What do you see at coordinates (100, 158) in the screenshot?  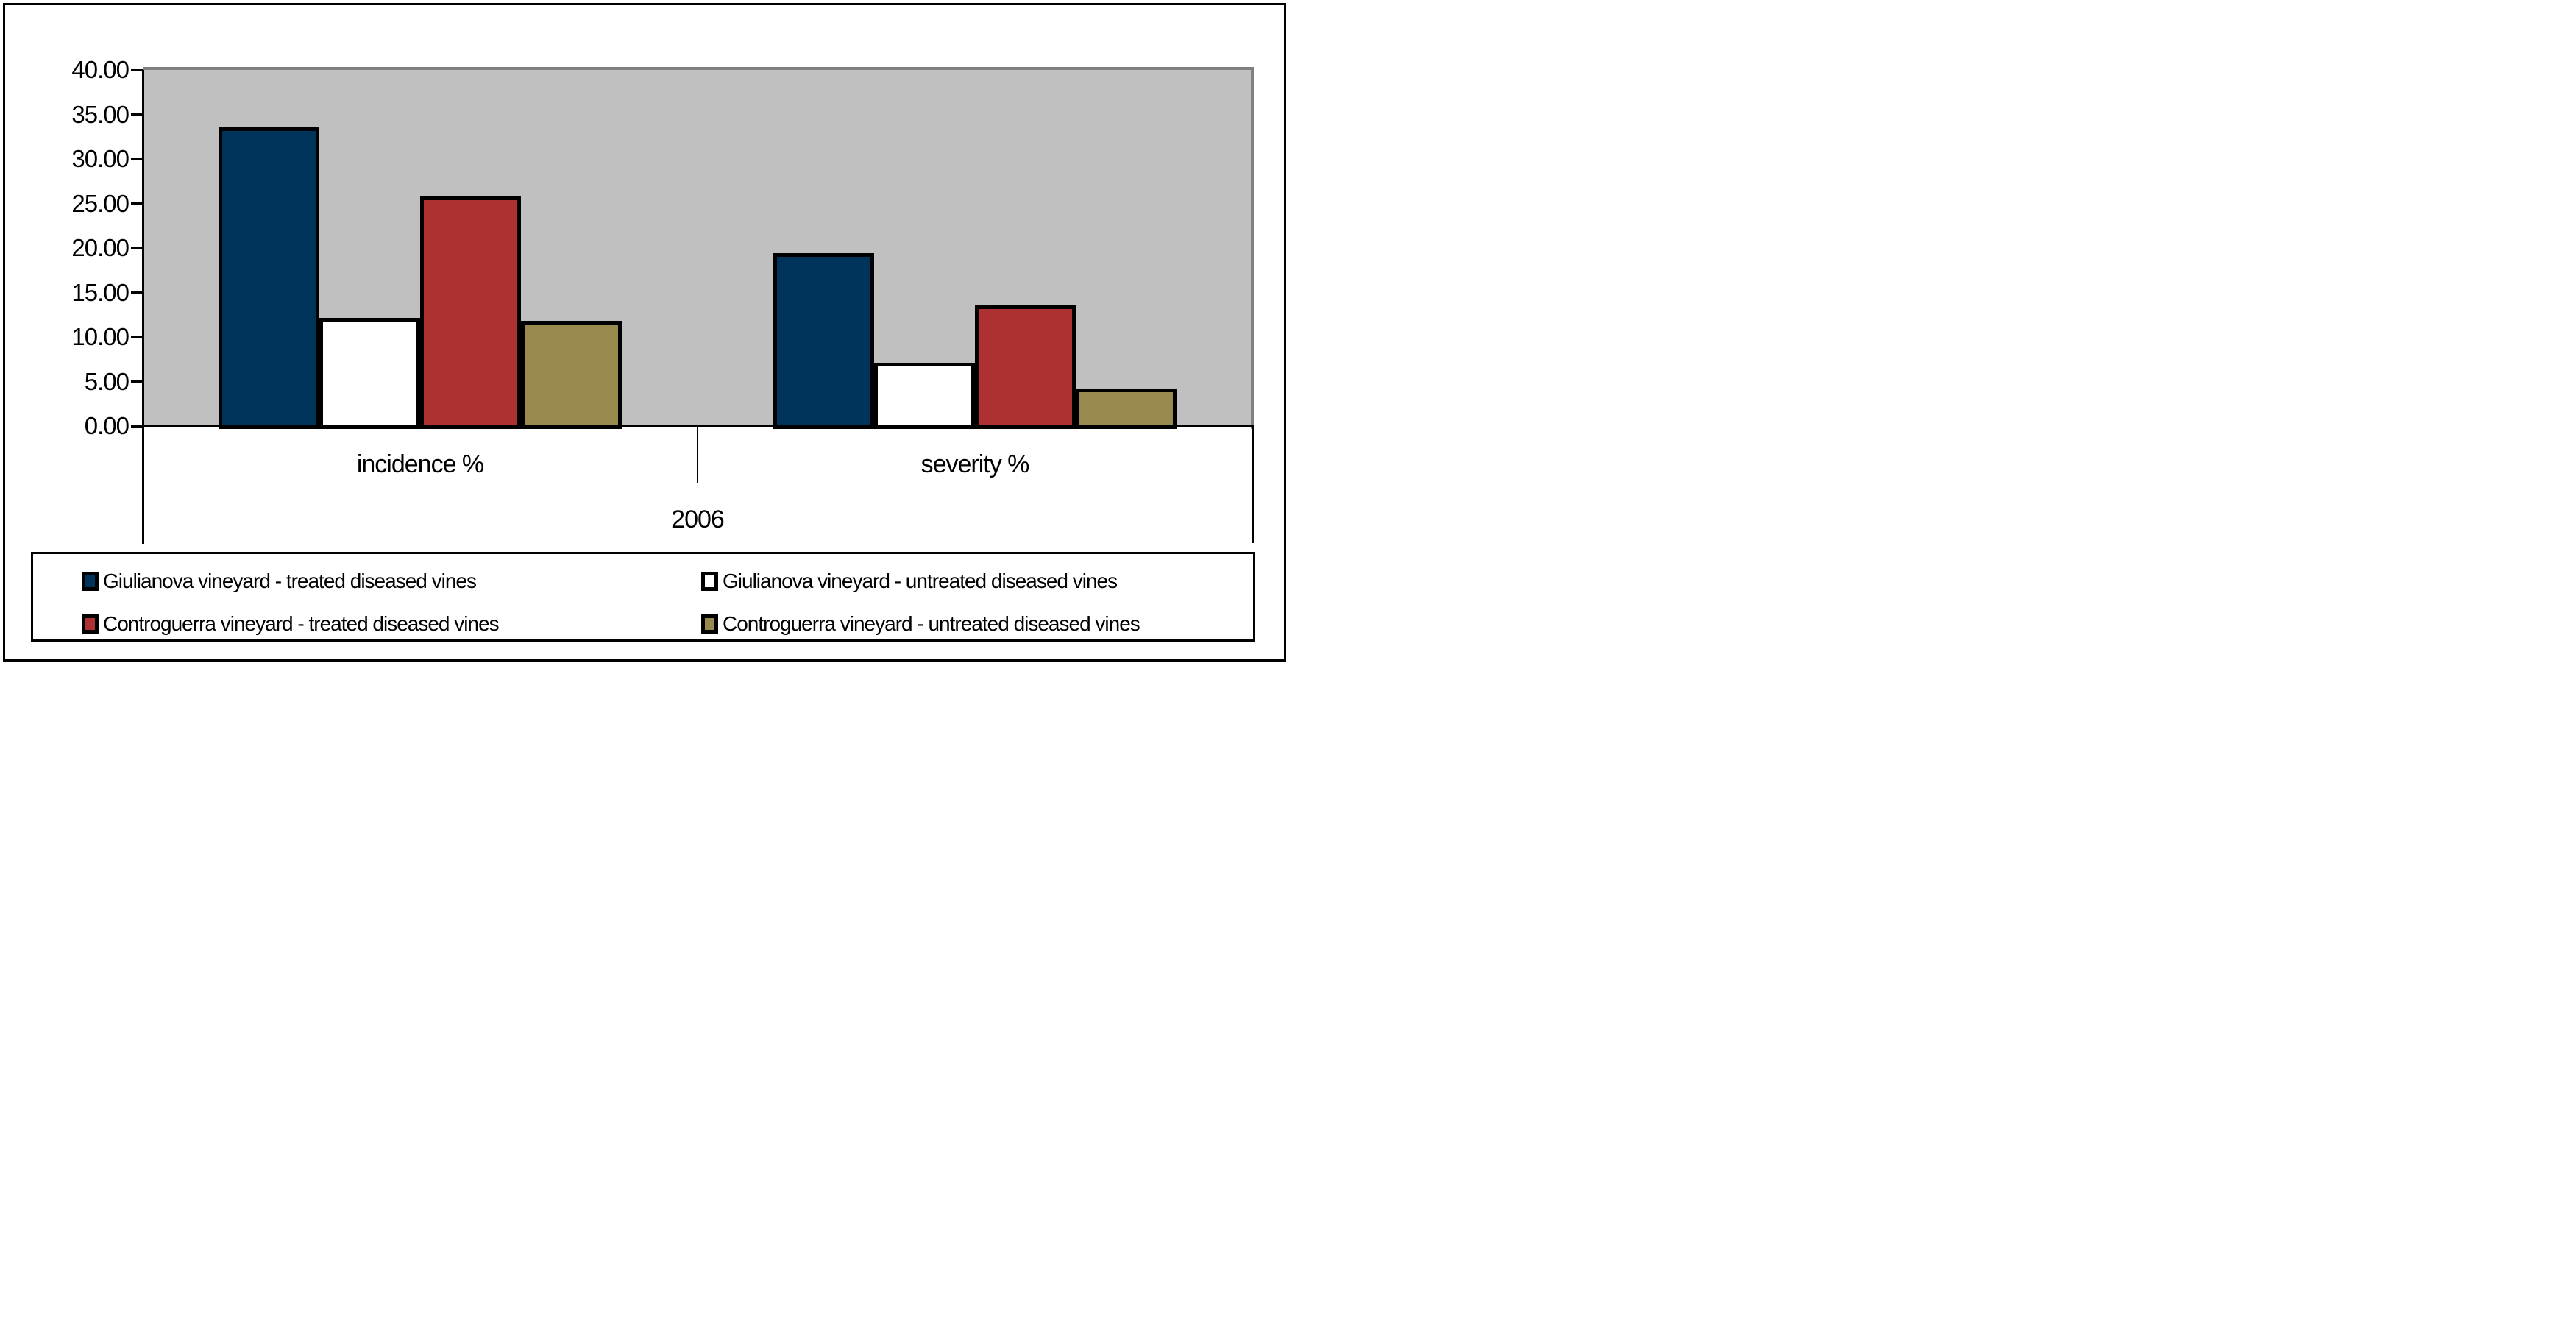 I see `y-tick-label: 30.00` at bounding box center [100, 158].